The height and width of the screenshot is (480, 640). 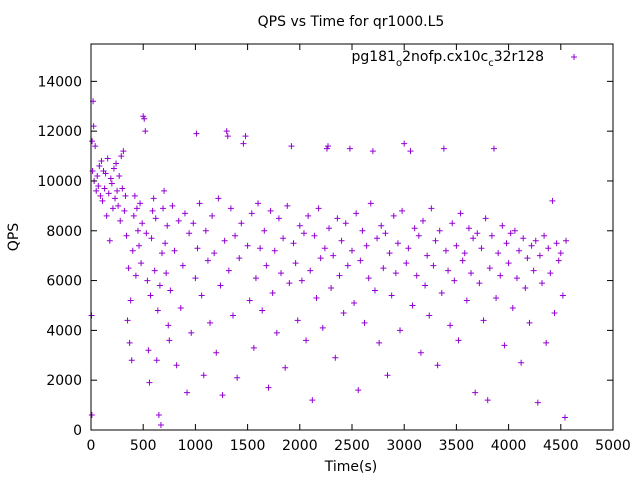 I want to click on legend-label-part: 2nofp.cx10c, so click(x=445, y=57).